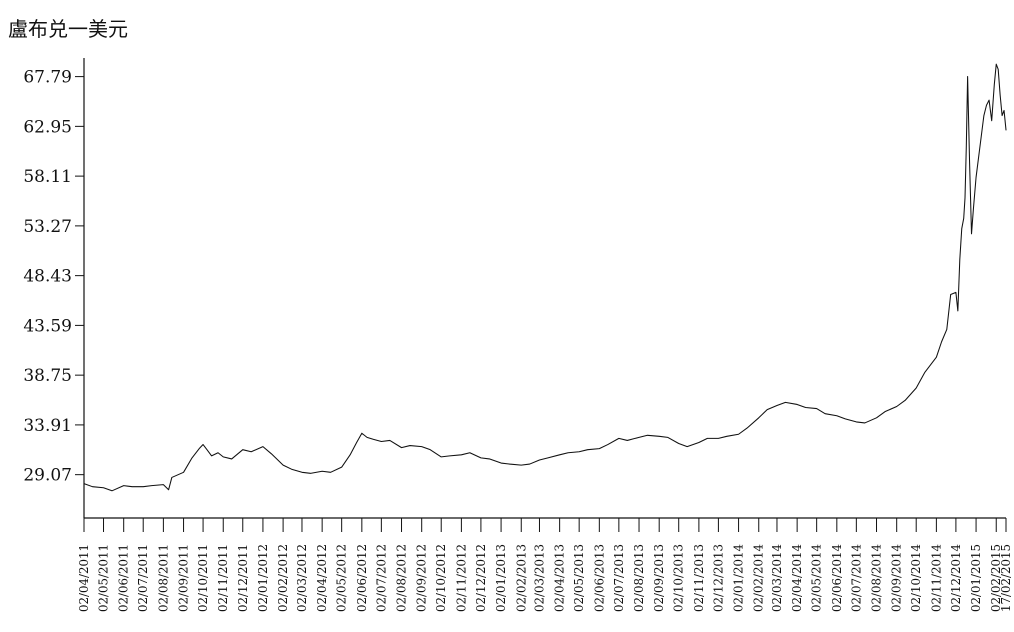 The width and height of the screenshot is (1014, 632). Describe the element at coordinates (759, 578) in the screenshot. I see `x-tick-label: 02/02/2014` at that location.